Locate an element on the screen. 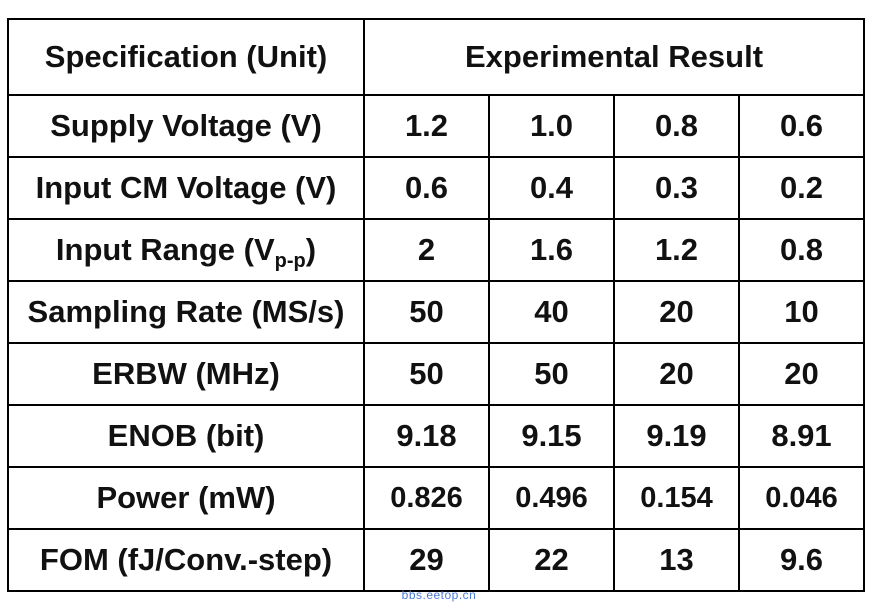 Image resolution: width=878 pixels, height=608 pixels. row-label: Input CM Voltage (V) is located at coordinates (186, 188).